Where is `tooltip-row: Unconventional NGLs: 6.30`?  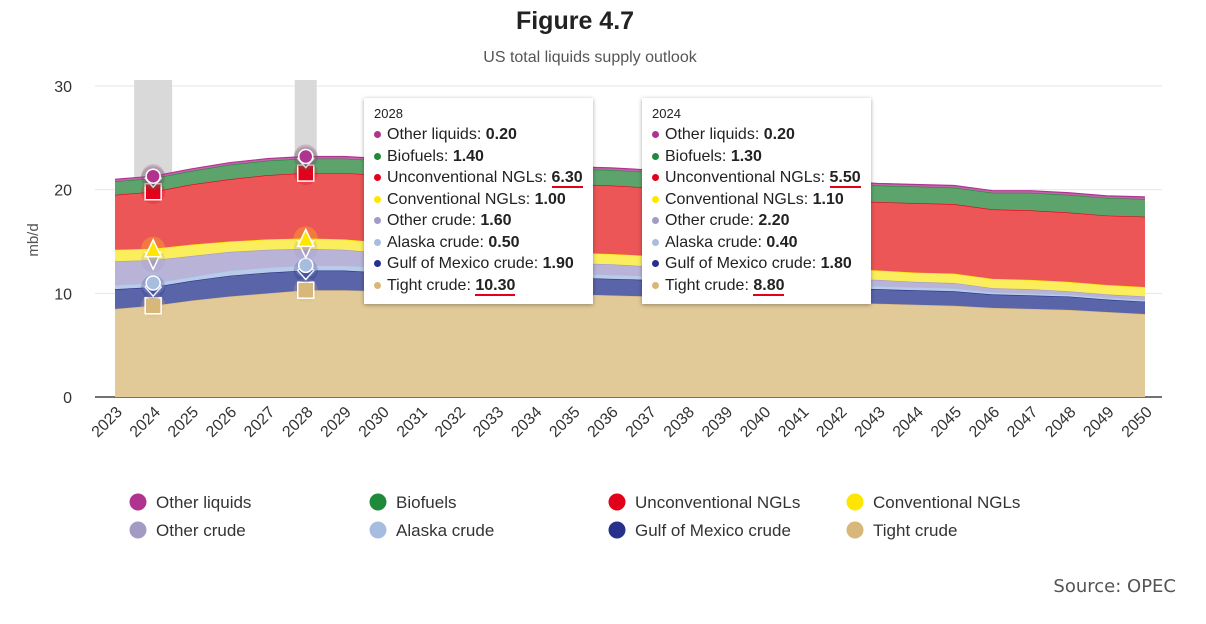
tooltip-row: Unconventional NGLs: 6.30 is located at coordinates (478, 178).